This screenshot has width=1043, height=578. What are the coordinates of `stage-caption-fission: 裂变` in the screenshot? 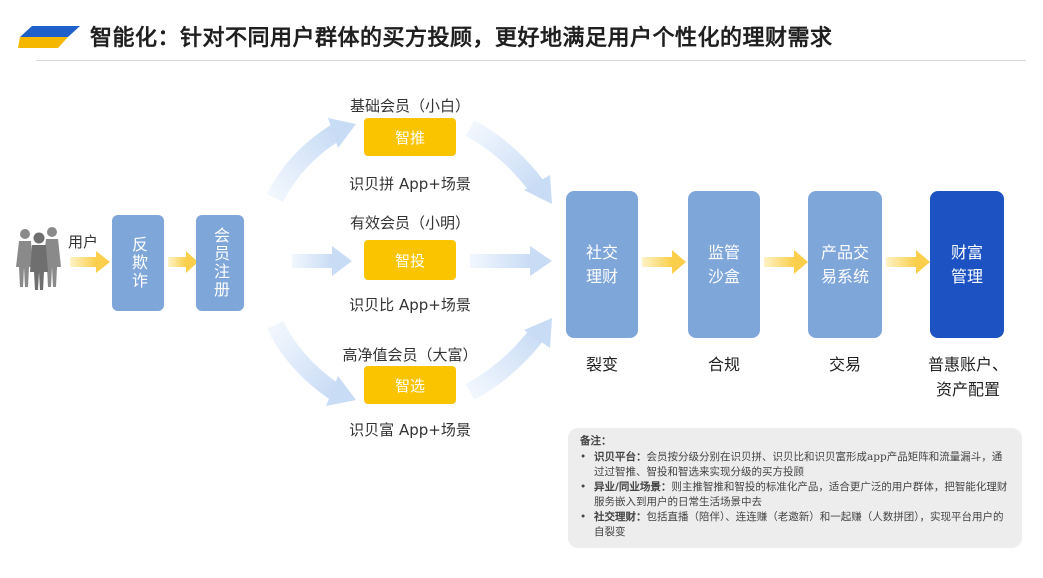 It's located at (601, 364).